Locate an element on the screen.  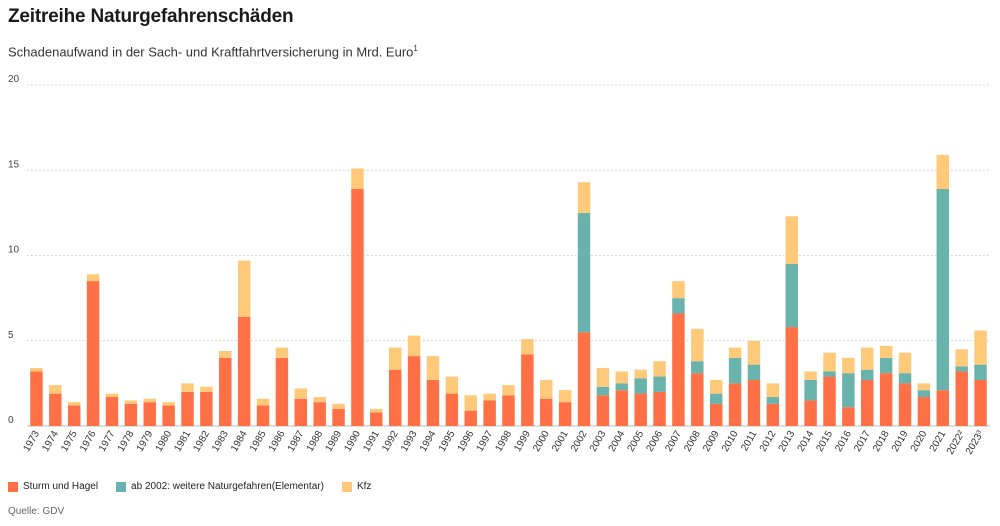
x-tick-label: 1997 is located at coordinates (485, 441).